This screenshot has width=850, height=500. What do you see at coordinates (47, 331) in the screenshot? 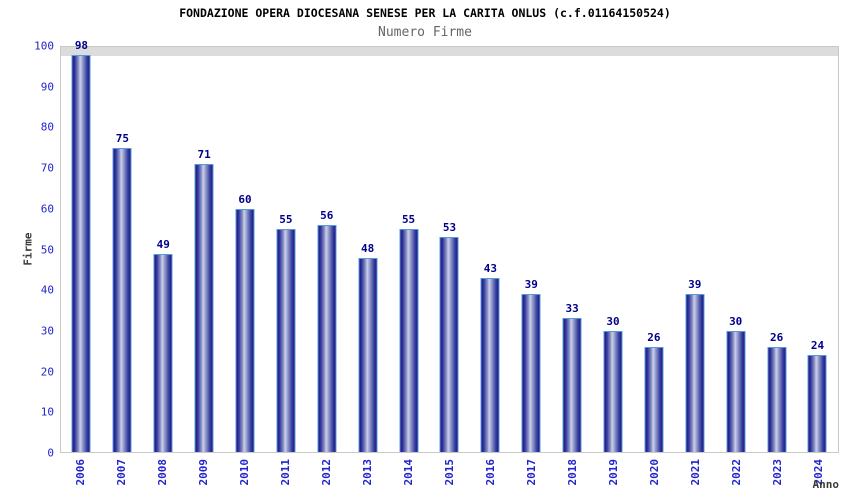
I see `y-tick-label: 30` at bounding box center [47, 331].